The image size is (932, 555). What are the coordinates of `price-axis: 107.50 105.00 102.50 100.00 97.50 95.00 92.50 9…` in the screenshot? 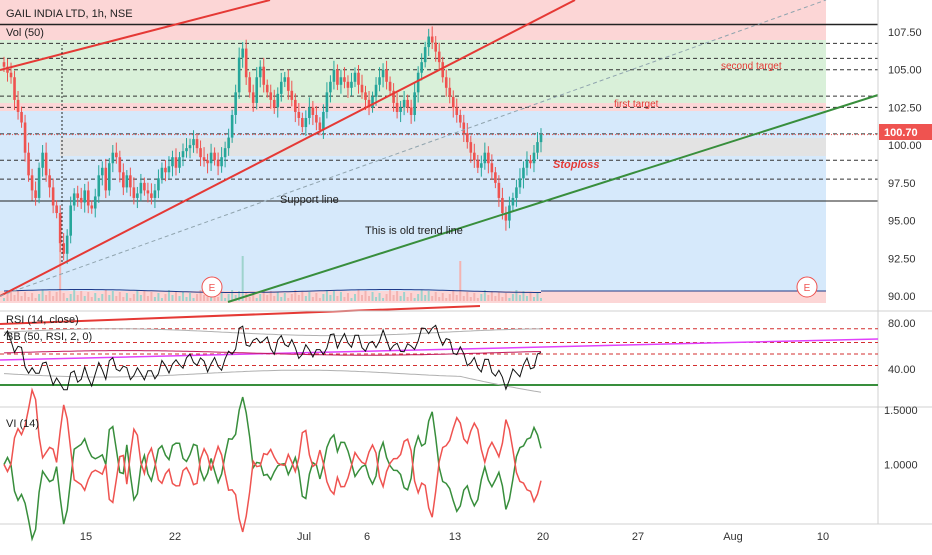 It's located at (903, 249).